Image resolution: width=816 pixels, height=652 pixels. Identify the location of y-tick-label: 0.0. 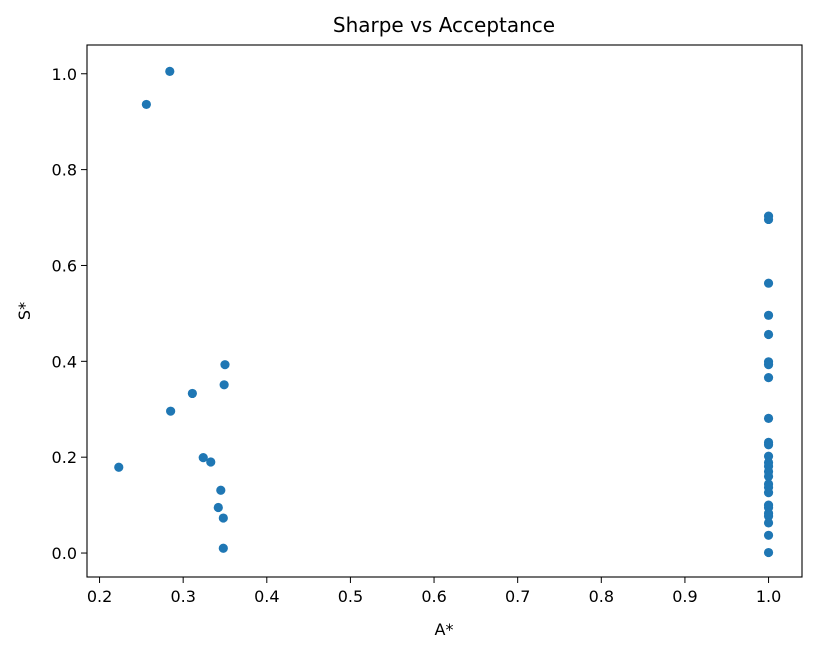
(64, 553).